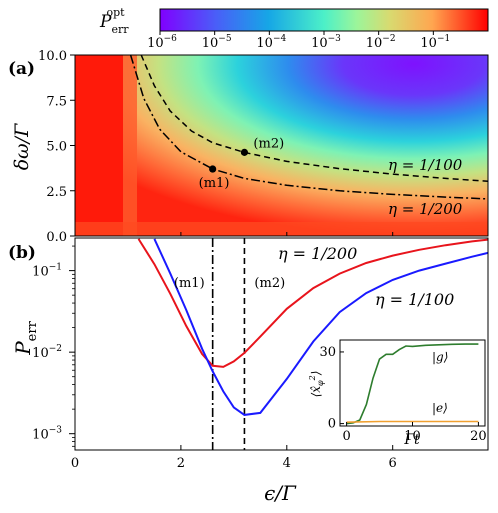 This screenshot has width=498, height=513. What do you see at coordinates (56, 237) in the screenshot?
I see `panel-a-ytick-label: 0.0` at bounding box center [56, 237].